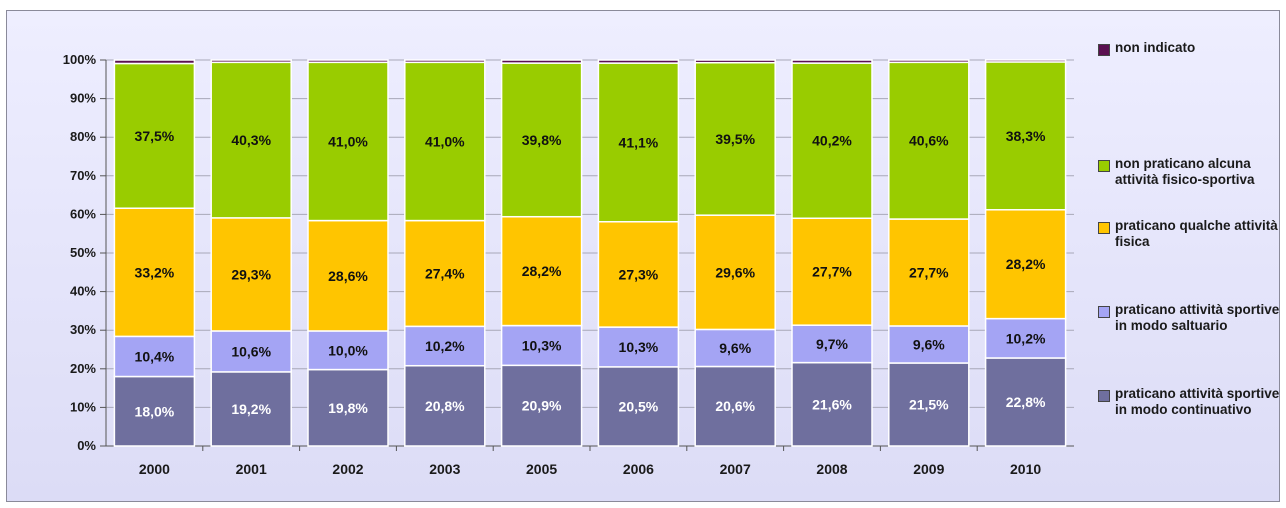 This screenshot has height=508, width=1286. Describe the element at coordinates (251, 140) in the screenshot. I see `data-label: 40,3%` at that location.